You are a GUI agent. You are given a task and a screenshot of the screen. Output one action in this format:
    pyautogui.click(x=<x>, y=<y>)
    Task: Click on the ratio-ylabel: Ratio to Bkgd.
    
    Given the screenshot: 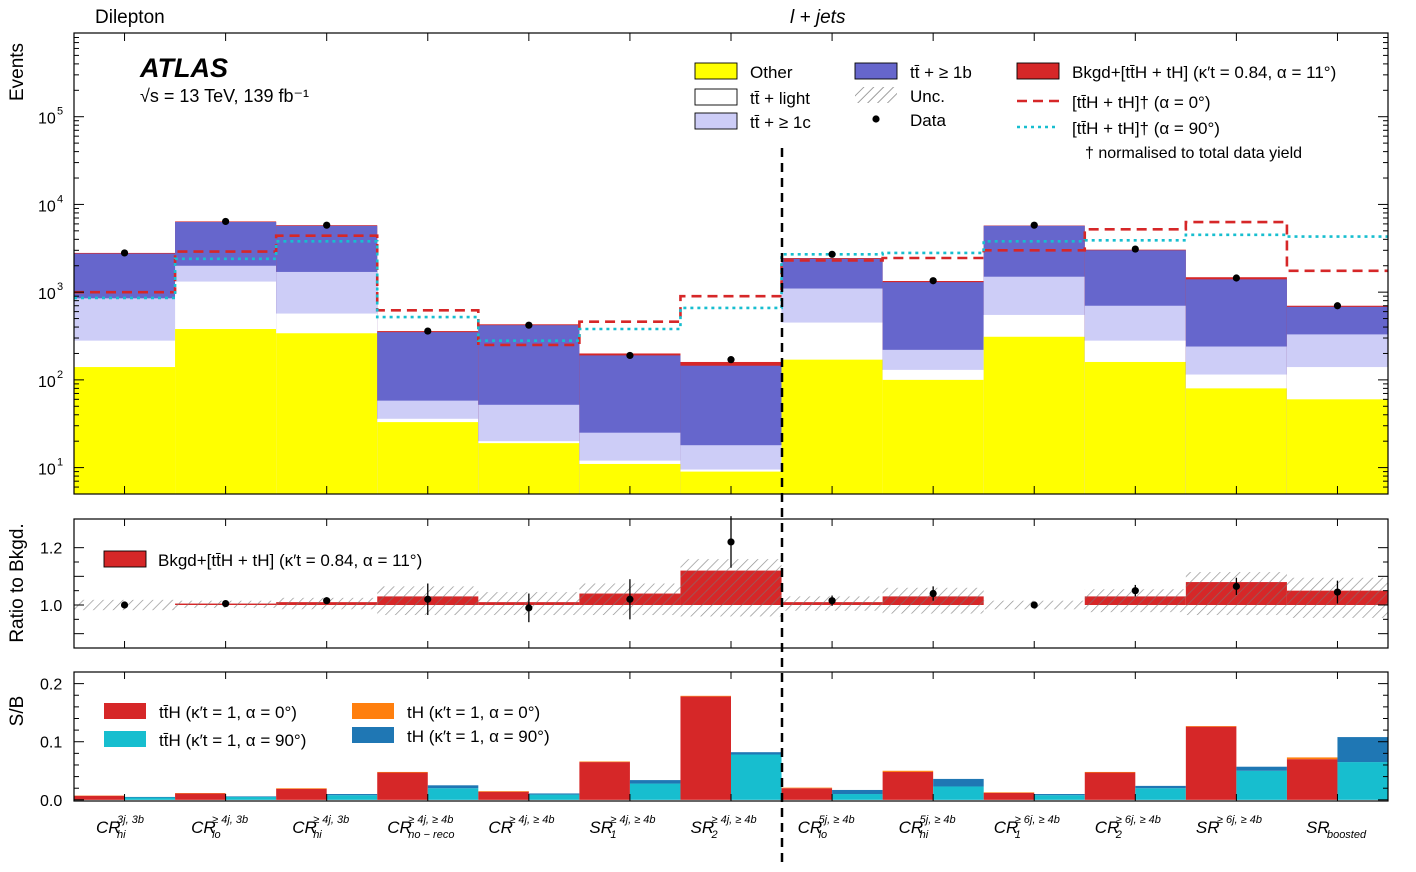 What is the action you would take?
    pyautogui.click(x=17, y=582)
    